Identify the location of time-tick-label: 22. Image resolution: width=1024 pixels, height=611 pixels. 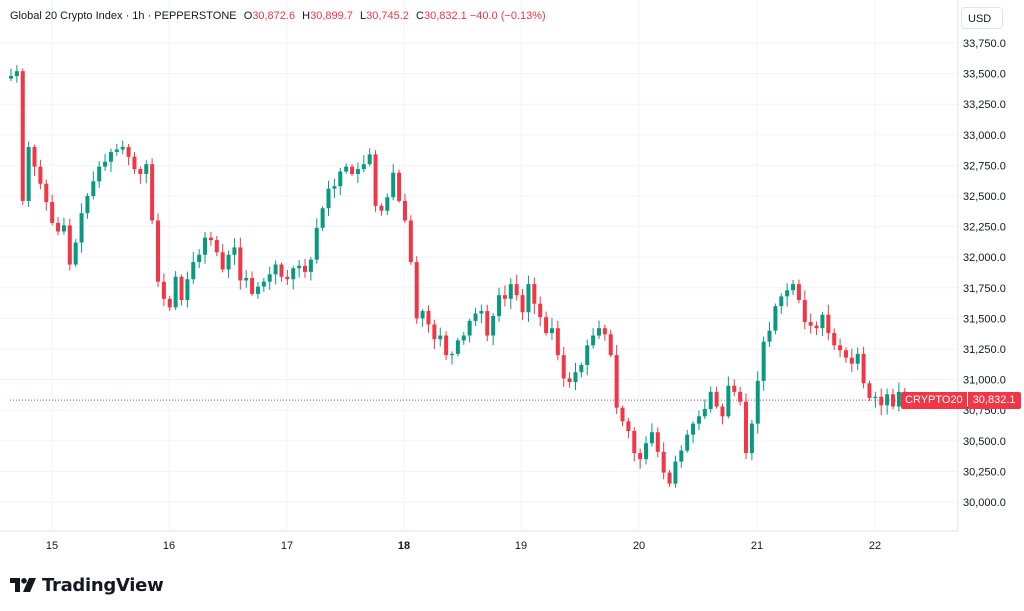
(875, 546).